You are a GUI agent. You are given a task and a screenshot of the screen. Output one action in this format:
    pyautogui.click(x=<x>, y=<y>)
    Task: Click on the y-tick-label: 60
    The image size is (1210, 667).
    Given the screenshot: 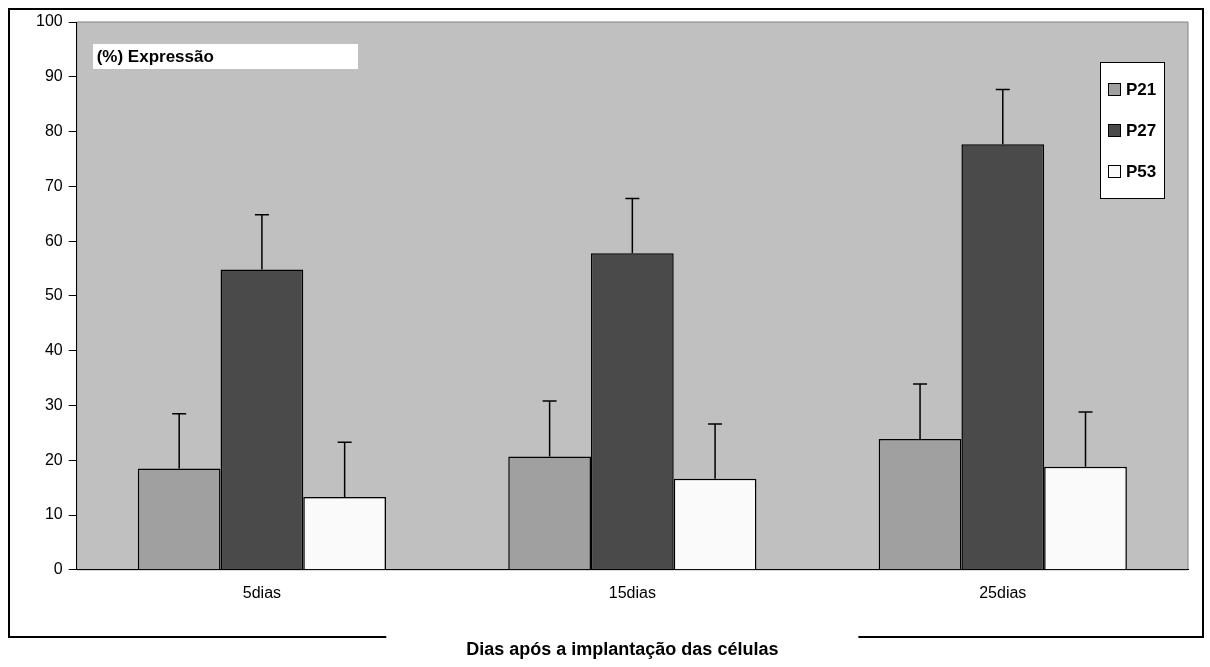 What is the action you would take?
    pyautogui.click(x=53, y=240)
    